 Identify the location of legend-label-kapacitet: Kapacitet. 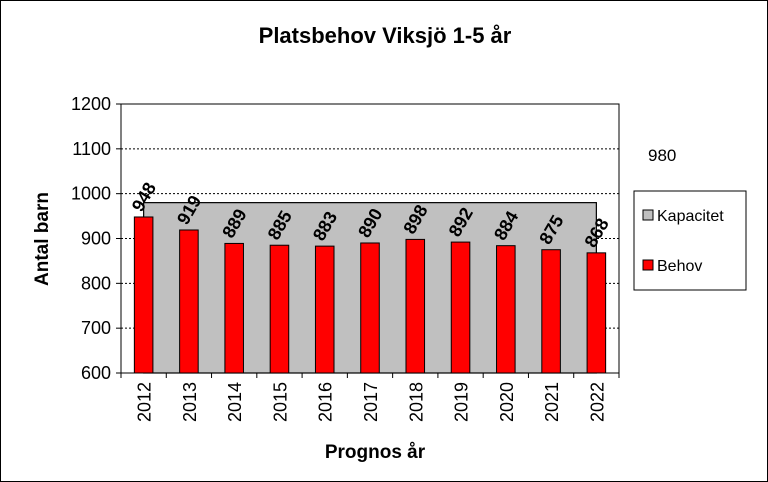
(690, 216).